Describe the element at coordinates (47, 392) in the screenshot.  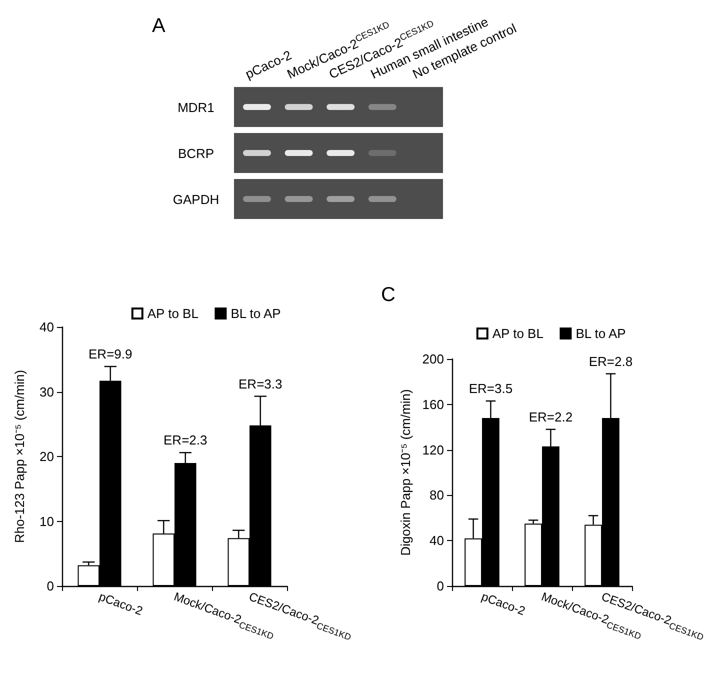
I see `y-tick-label: 30` at that location.